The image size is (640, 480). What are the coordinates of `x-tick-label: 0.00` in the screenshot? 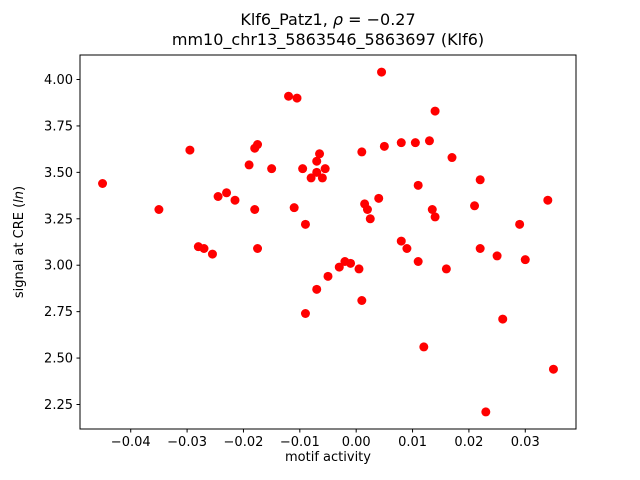 It's located at (356, 442).